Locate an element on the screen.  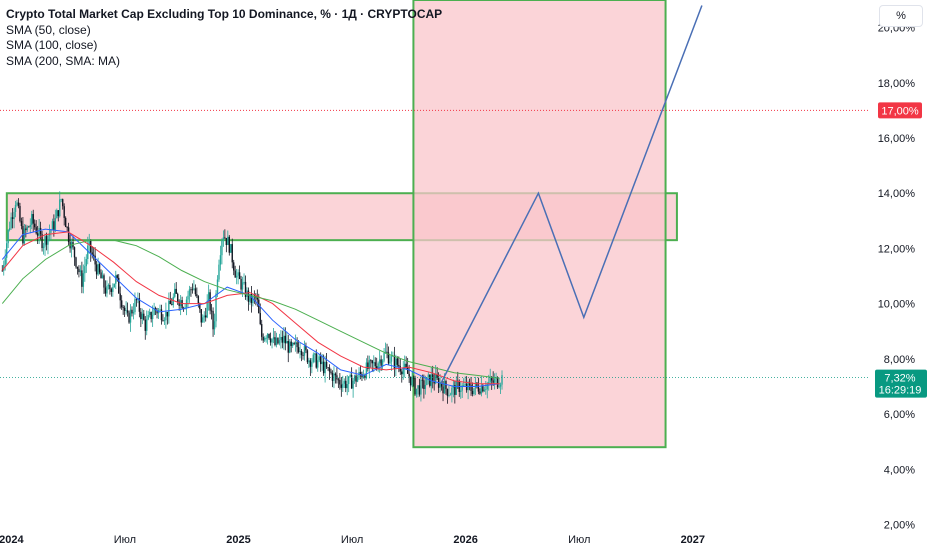
level-price-label is located at coordinates (900, 110).